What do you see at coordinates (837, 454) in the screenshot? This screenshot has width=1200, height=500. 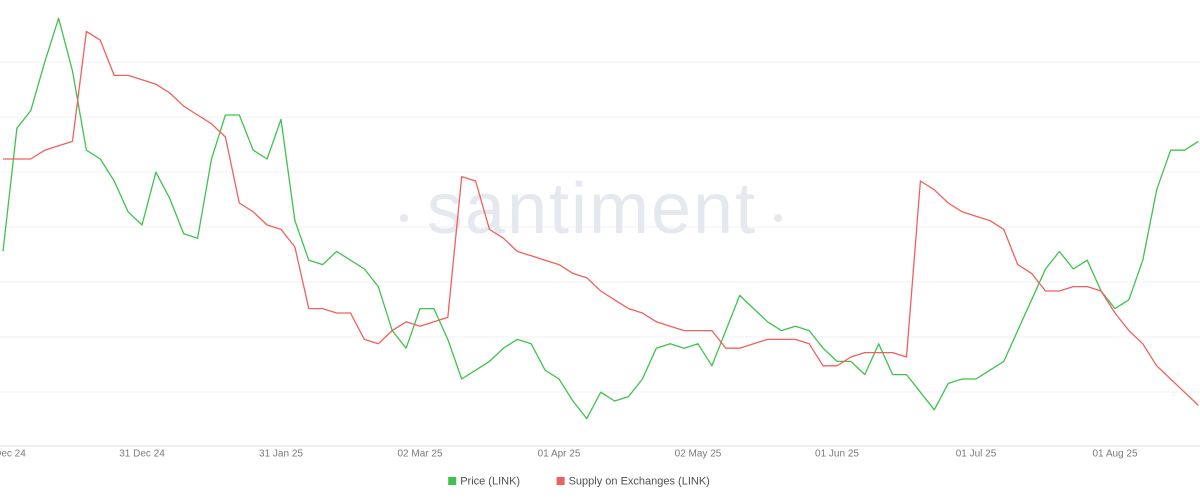 I see `x-tick-label: 01 Jun 25` at bounding box center [837, 454].